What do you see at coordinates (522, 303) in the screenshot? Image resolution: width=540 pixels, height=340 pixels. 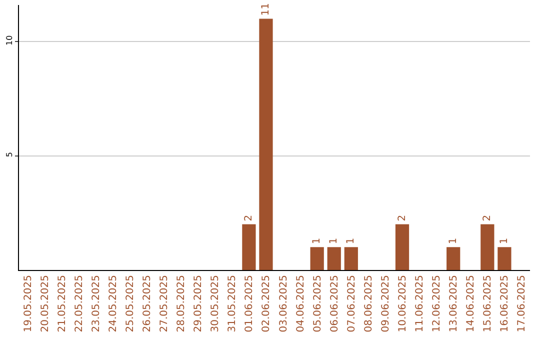 I see `x-tick-label: 17.06.2025` at bounding box center [522, 303].